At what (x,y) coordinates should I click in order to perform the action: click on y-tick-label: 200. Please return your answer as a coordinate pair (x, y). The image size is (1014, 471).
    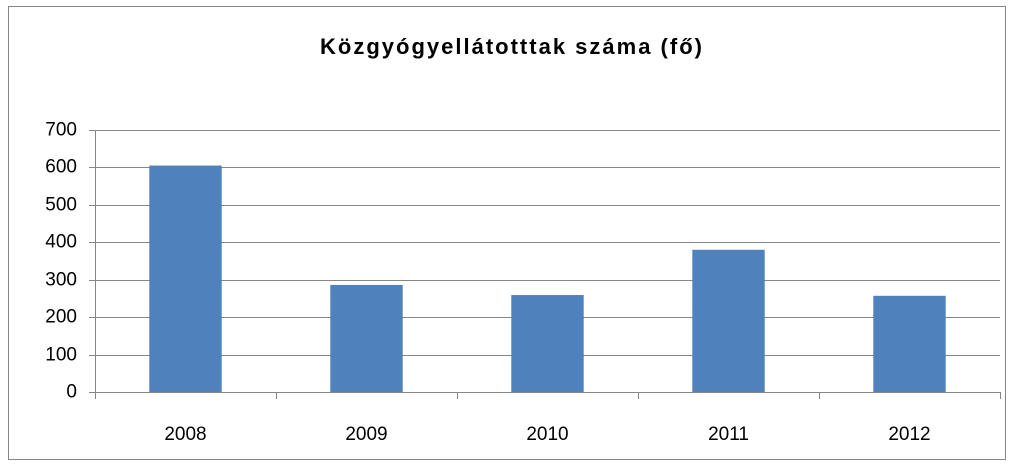
    Looking at the image, I should click on (61, 317).